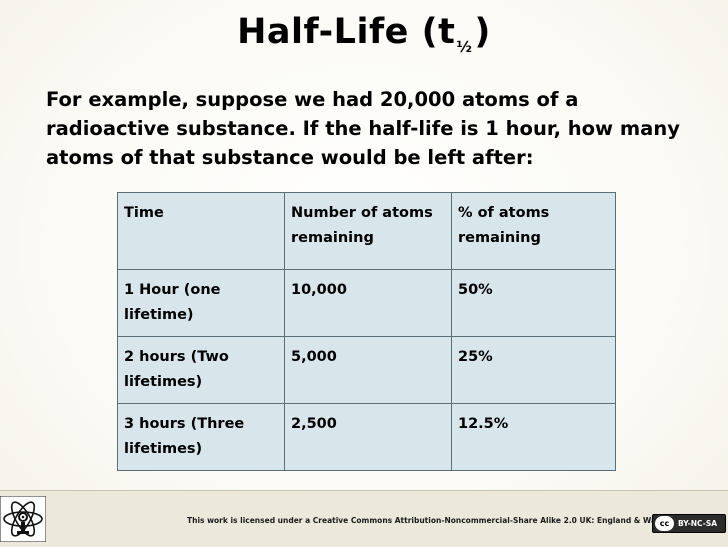 This screenshot has width=728, height=547. I want to click on header-time: Time, so click(201, 231).